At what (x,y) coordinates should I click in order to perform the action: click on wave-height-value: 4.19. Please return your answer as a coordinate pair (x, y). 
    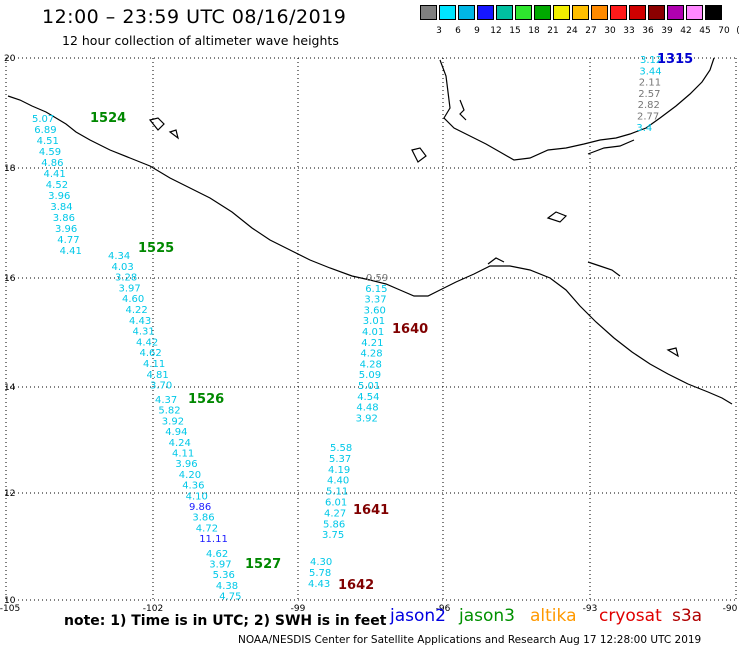
    Looking at the image, I should click on (339, 470).